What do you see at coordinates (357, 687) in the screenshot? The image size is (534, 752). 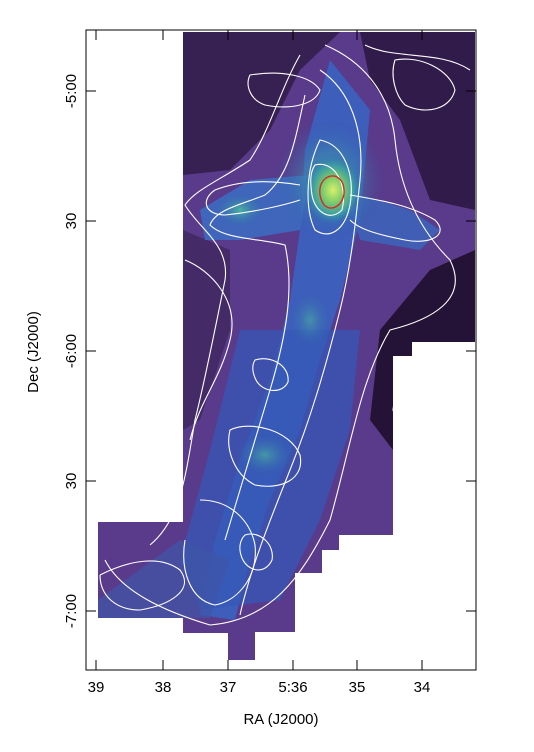 I see `x-tick-label: 35` at bounding box center [357, 687].